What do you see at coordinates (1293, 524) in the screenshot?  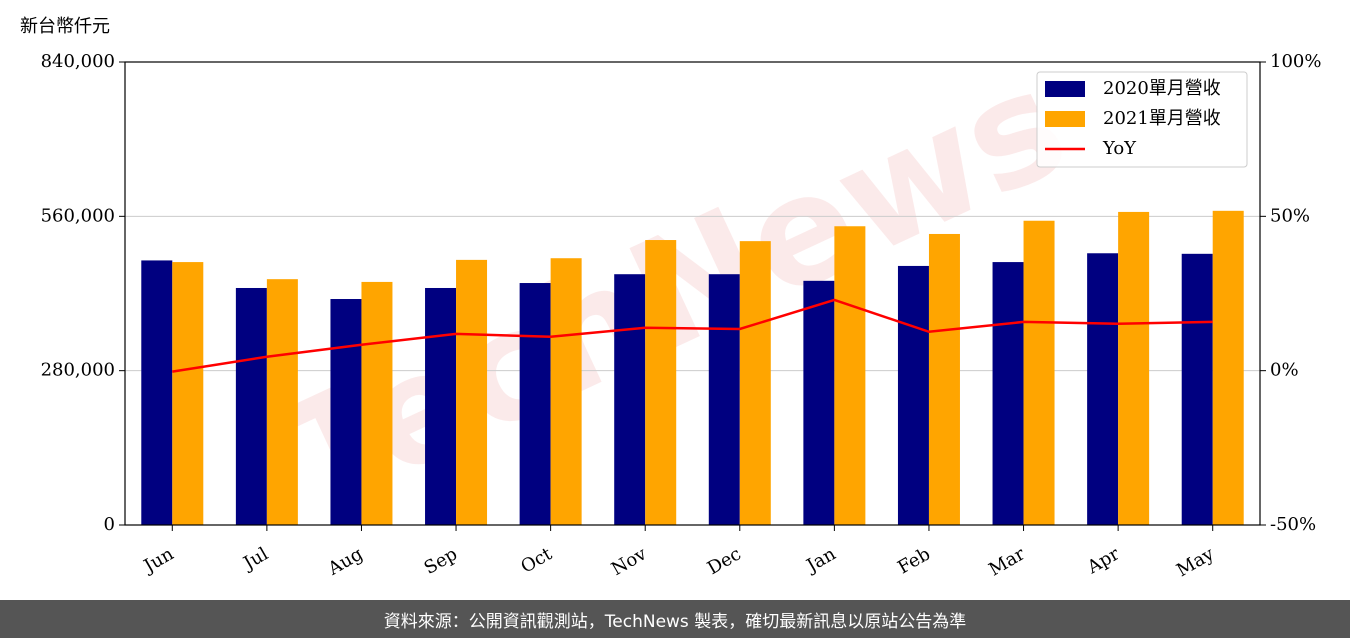 I see `y2-tick-label: -50%` at bounding box center [1293, 524].